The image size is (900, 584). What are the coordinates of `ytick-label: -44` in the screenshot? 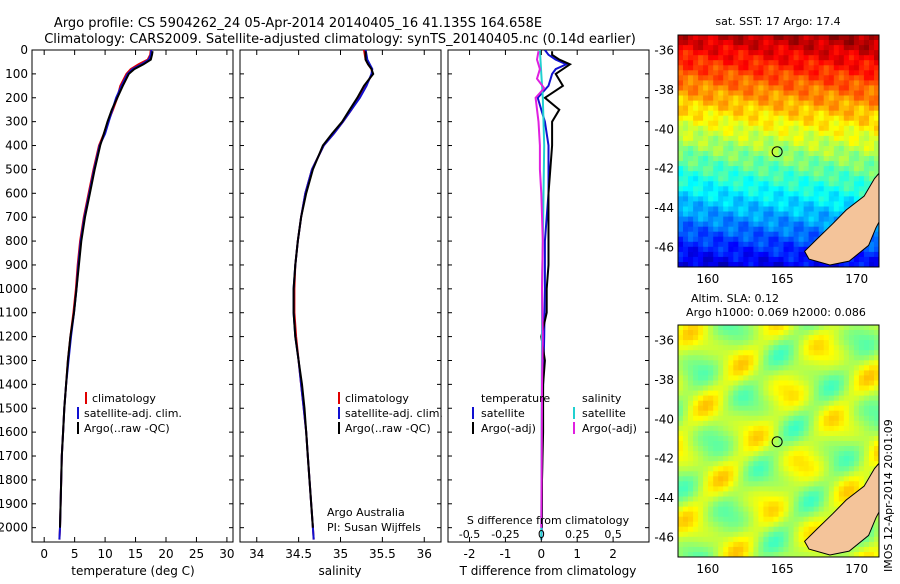 It's located at (664, 498).